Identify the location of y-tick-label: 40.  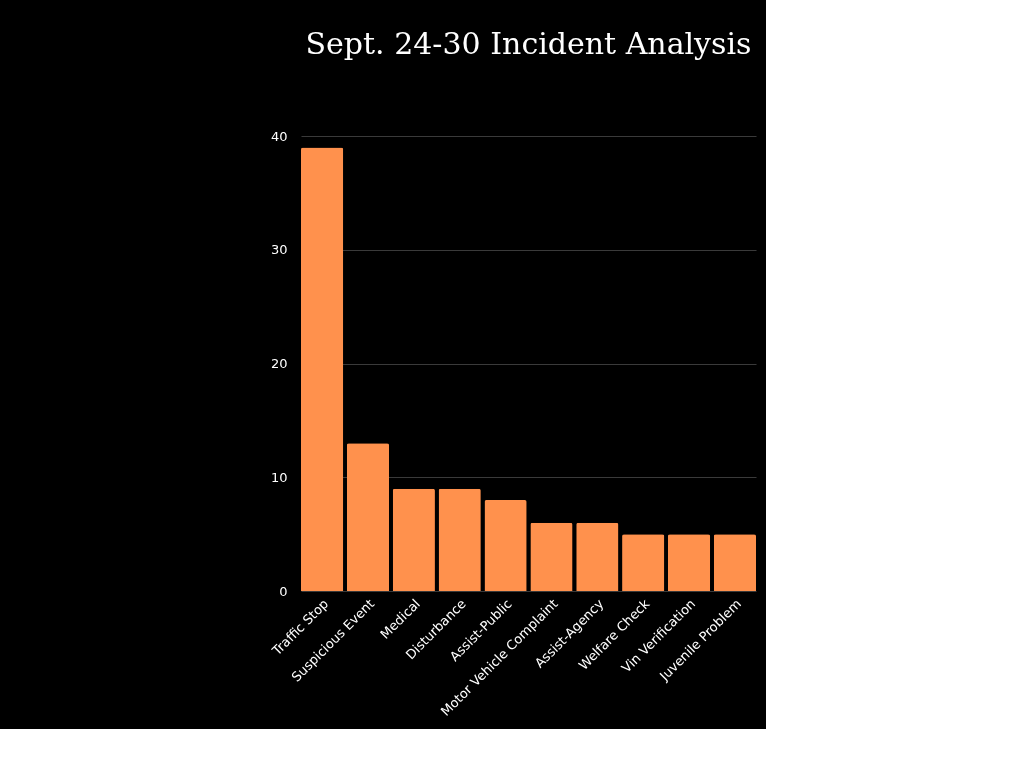
(279, 136).